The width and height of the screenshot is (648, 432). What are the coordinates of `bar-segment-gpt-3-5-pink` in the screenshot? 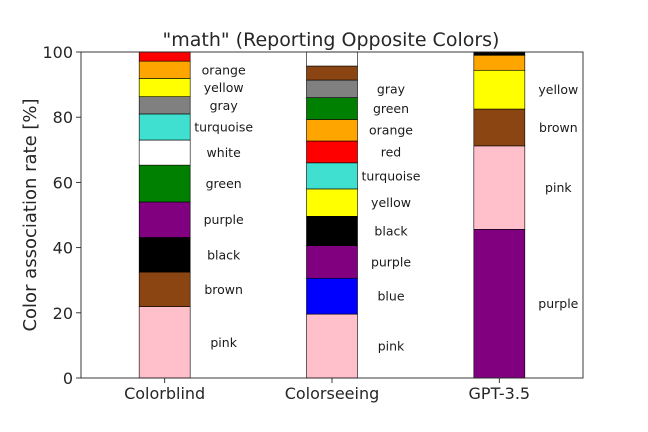 It's located at (499, 187).